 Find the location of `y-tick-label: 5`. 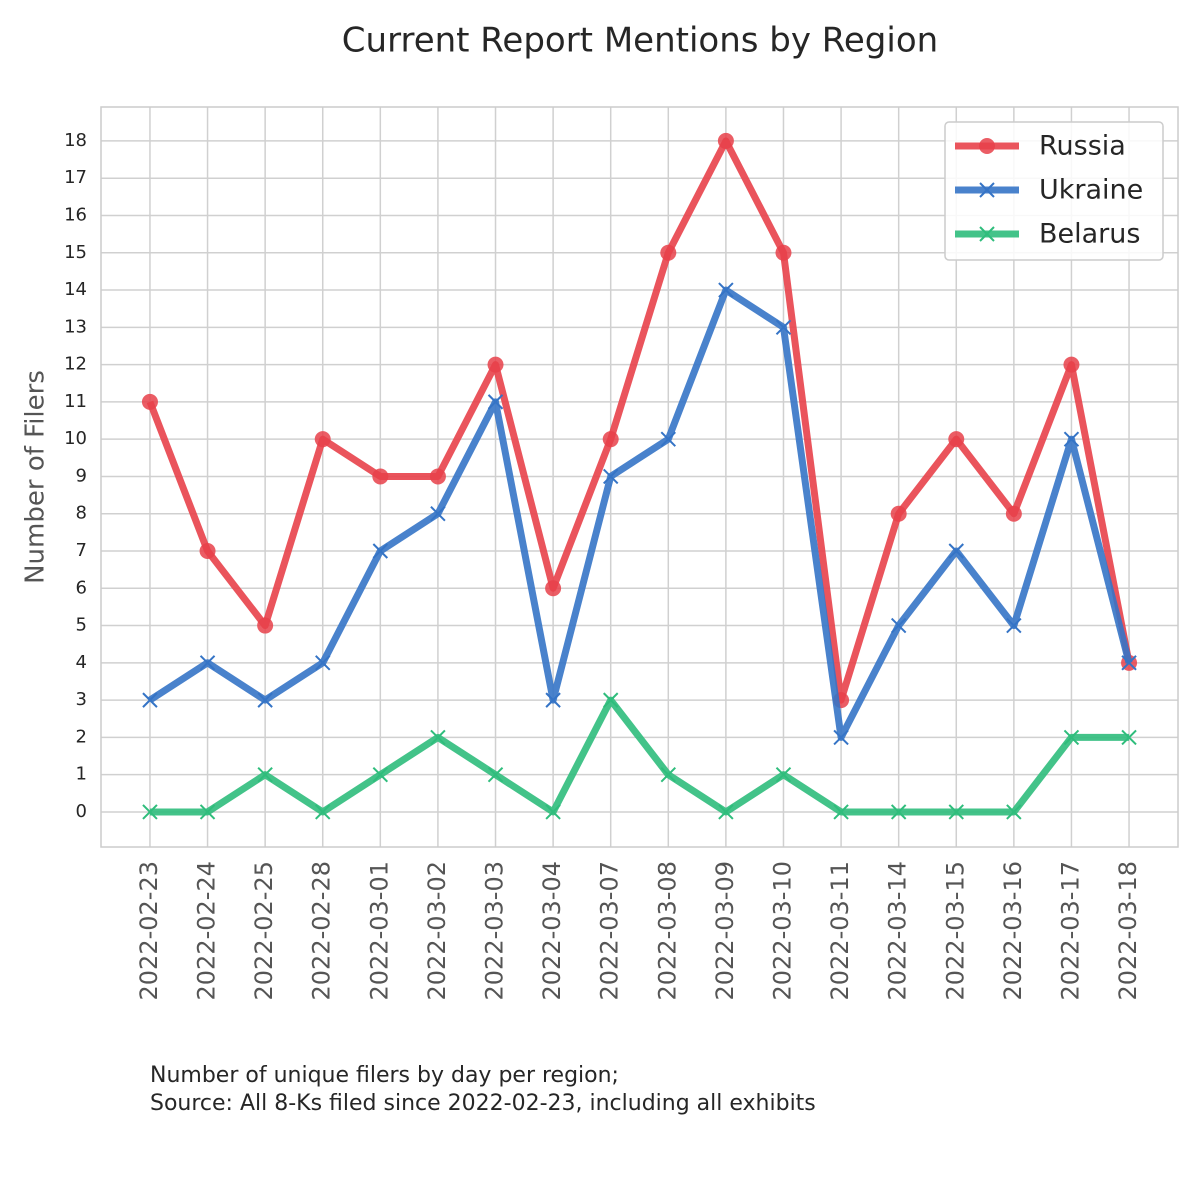

y-tick-label: 5 is located at coordinates (81, 625).